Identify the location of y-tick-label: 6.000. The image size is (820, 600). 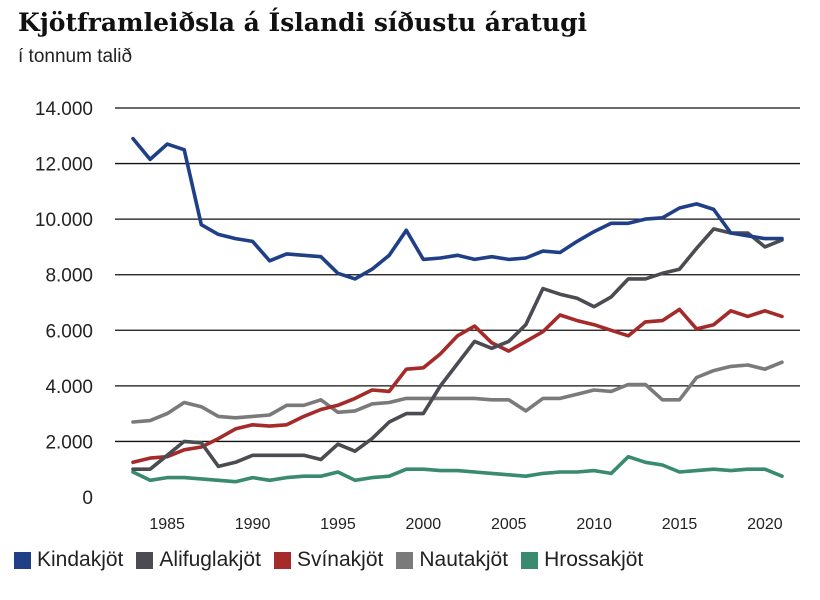
(69, 331).